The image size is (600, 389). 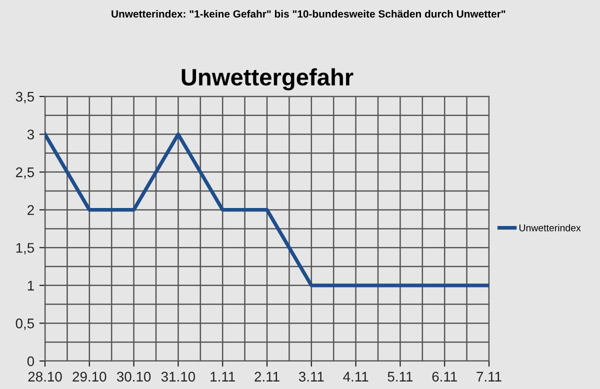 What do you see at coordinates (25, 98) in the screenshot?
I see `y-tick-label: 3,5` at bounding box center [25, 98].